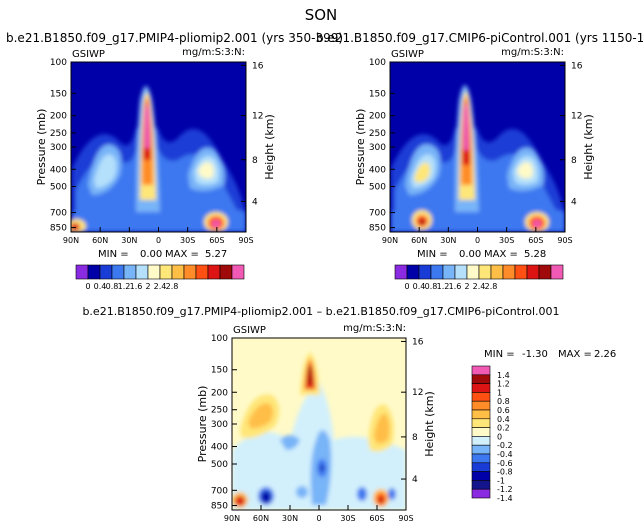  What do you see at coordinates (257, 117) in the screenshot?
I see `y2-tick-label: 12` at bounding box center [257, 117].